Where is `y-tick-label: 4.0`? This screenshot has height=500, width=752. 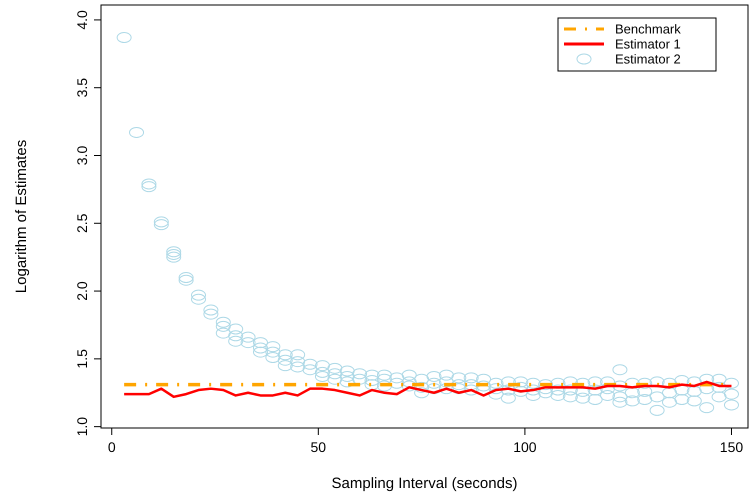 y-tick-label: 4.0 is located at coordinates (82, 20).